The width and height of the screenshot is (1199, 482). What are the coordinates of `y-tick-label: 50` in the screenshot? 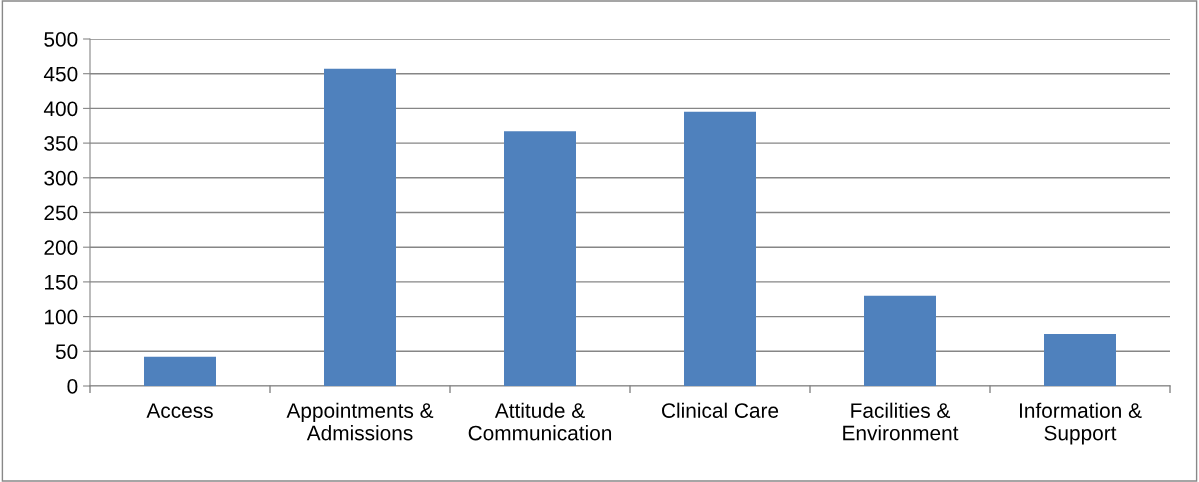 It's located at (66, 352).